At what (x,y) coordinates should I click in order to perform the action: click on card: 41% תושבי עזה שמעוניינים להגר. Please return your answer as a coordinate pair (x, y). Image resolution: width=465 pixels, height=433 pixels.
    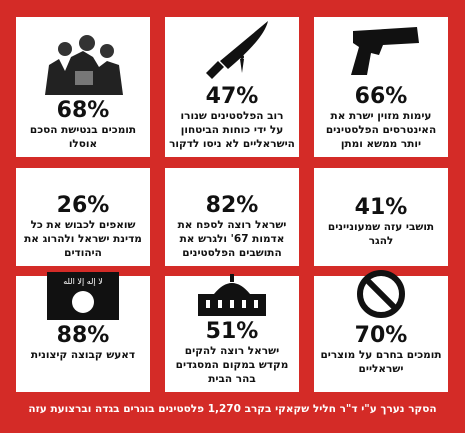
    Looking at the image, I should click on (381, 217).